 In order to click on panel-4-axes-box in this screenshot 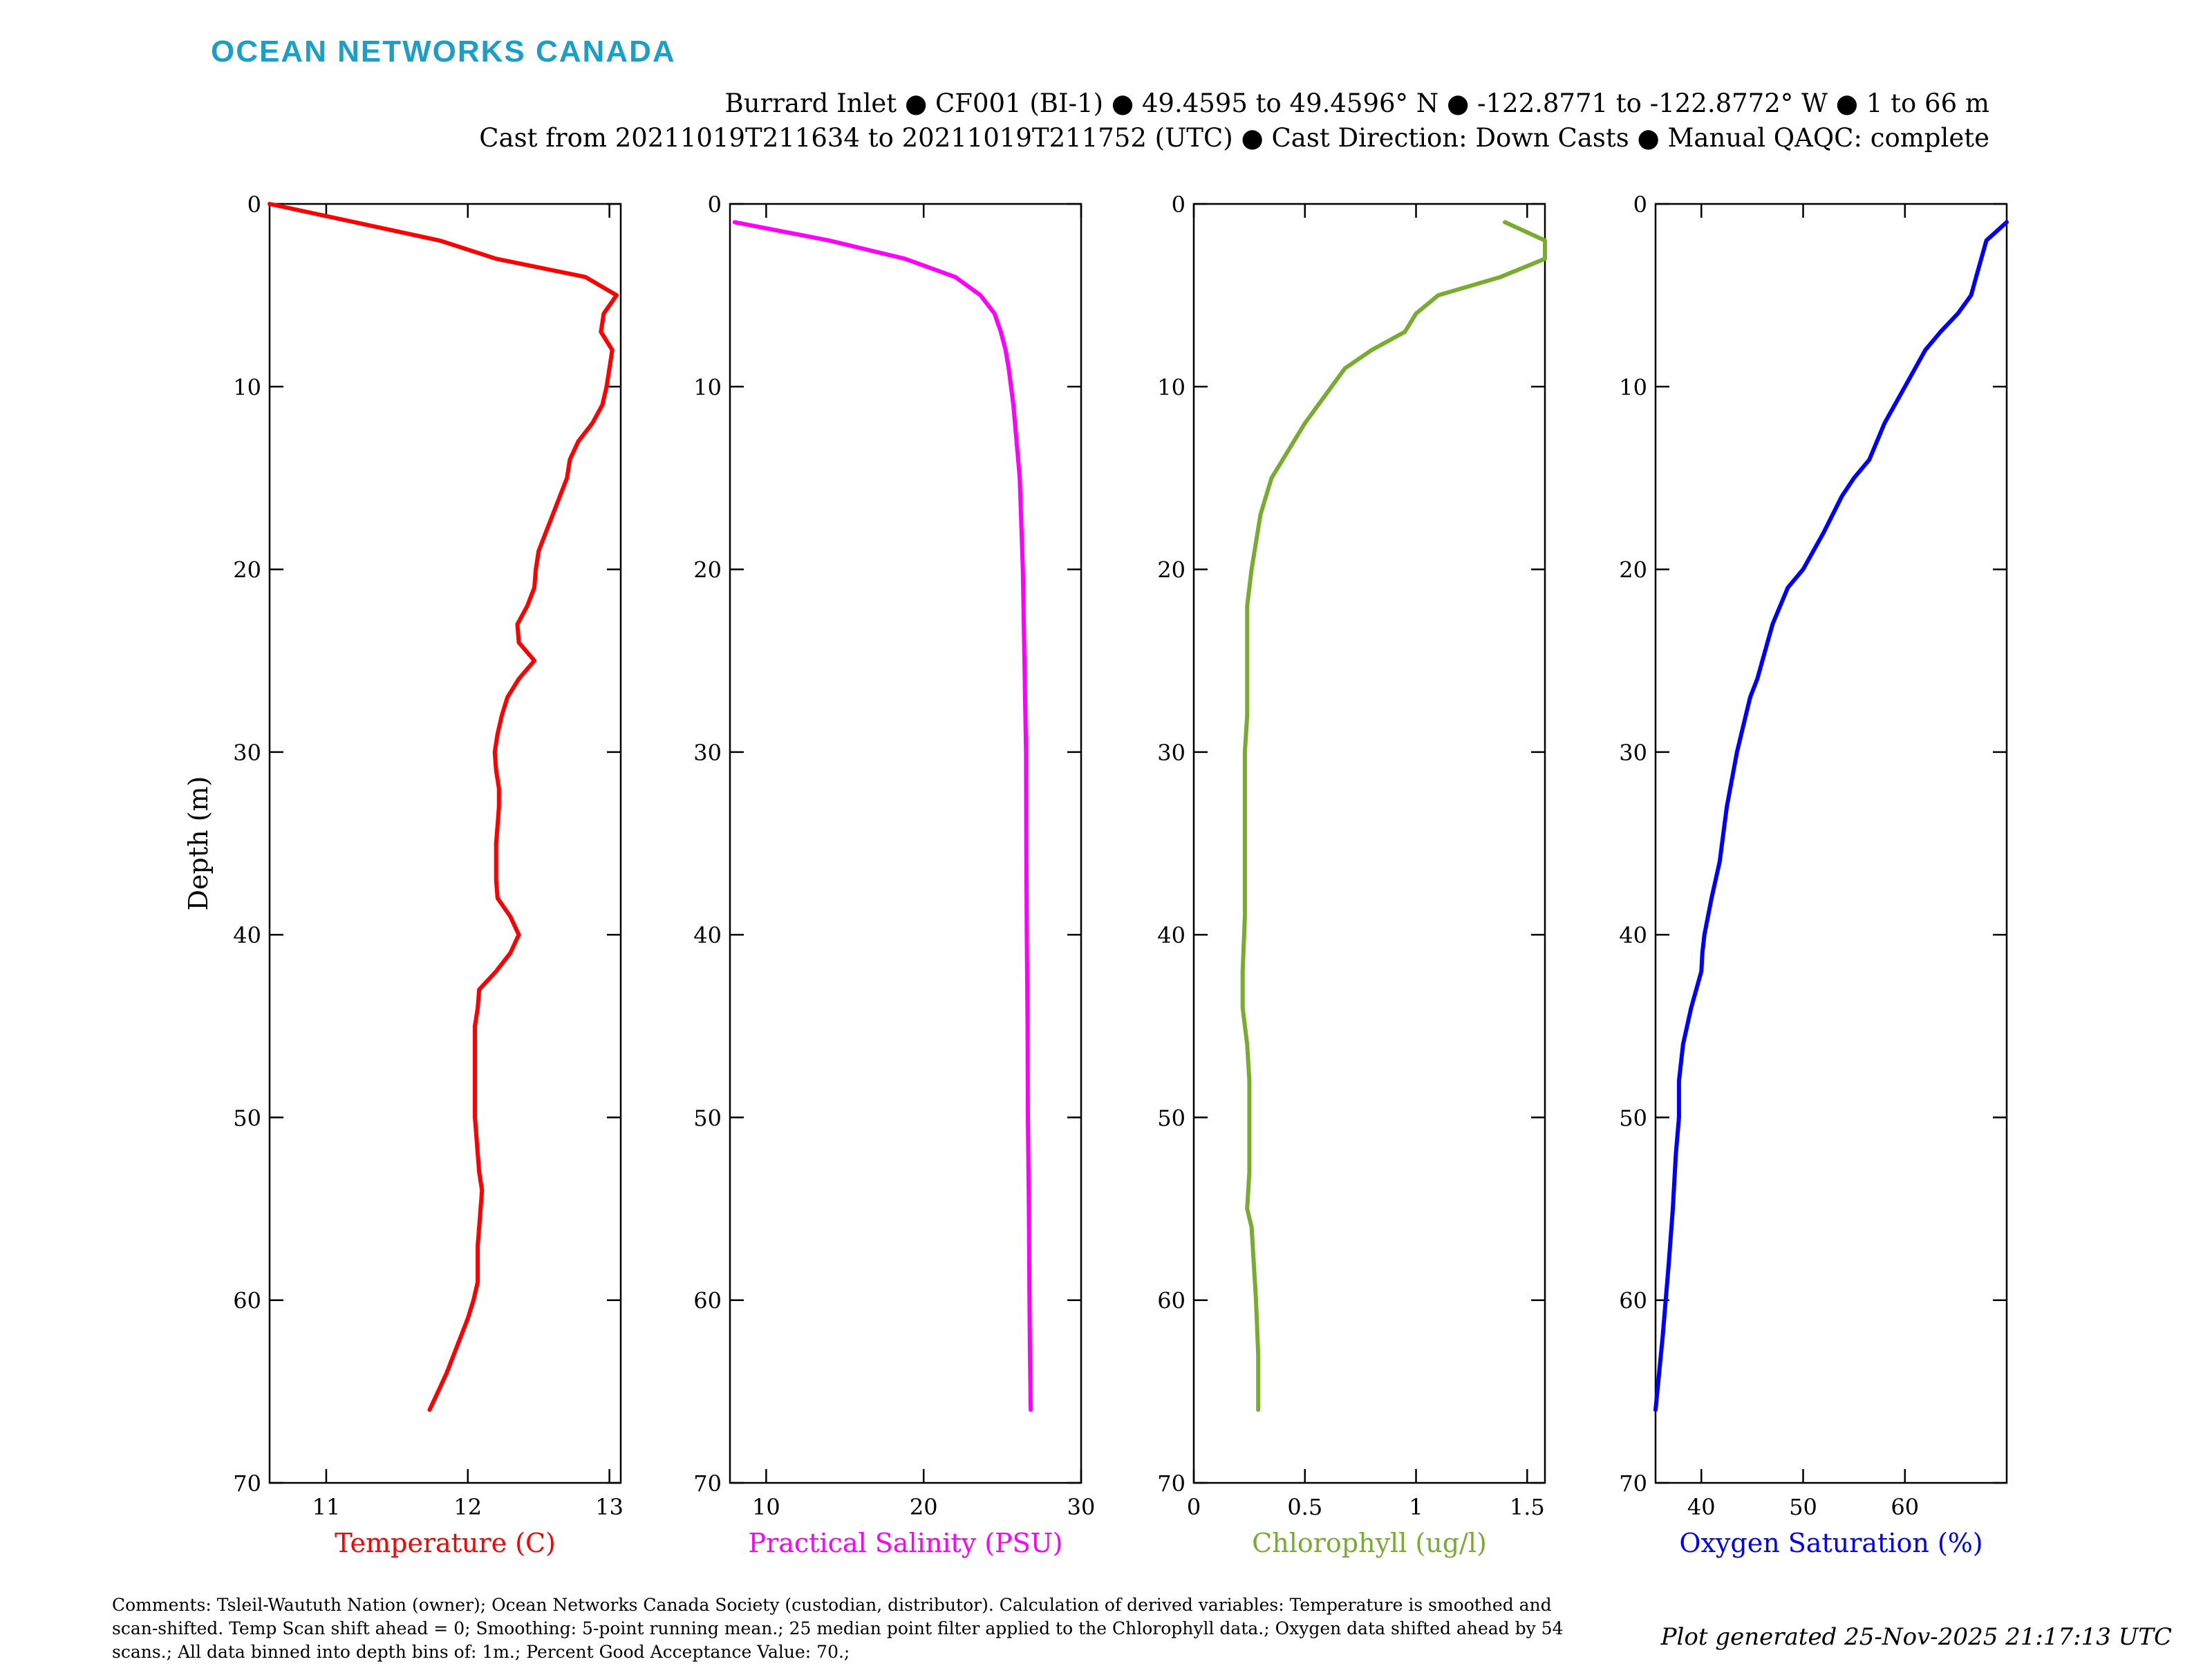, I will do `click(1831, 844)`.